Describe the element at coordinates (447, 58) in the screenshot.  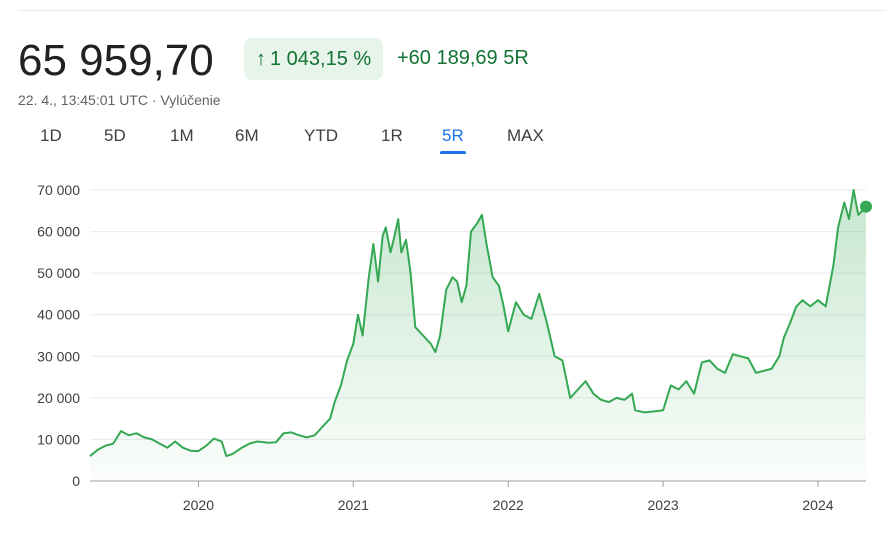
I see `absolute-change-value: +60 189,69` at that location.